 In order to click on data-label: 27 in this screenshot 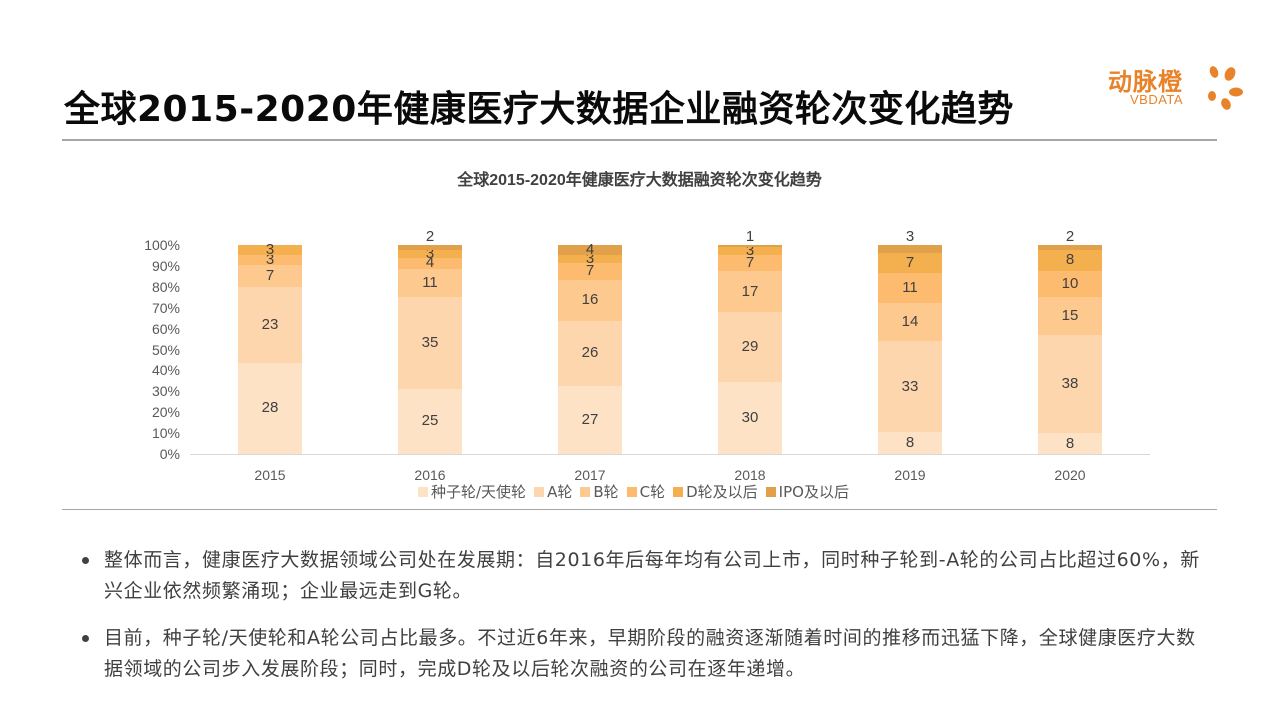, I will do `click(590, 420)`.